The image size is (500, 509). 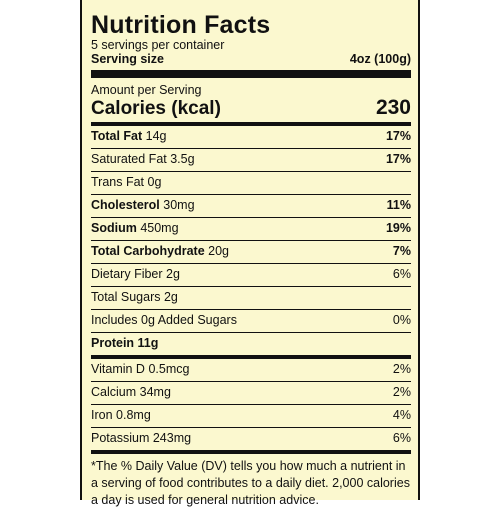 I want to click on nutrient-dv: 19%, so click(x=398, y=228).